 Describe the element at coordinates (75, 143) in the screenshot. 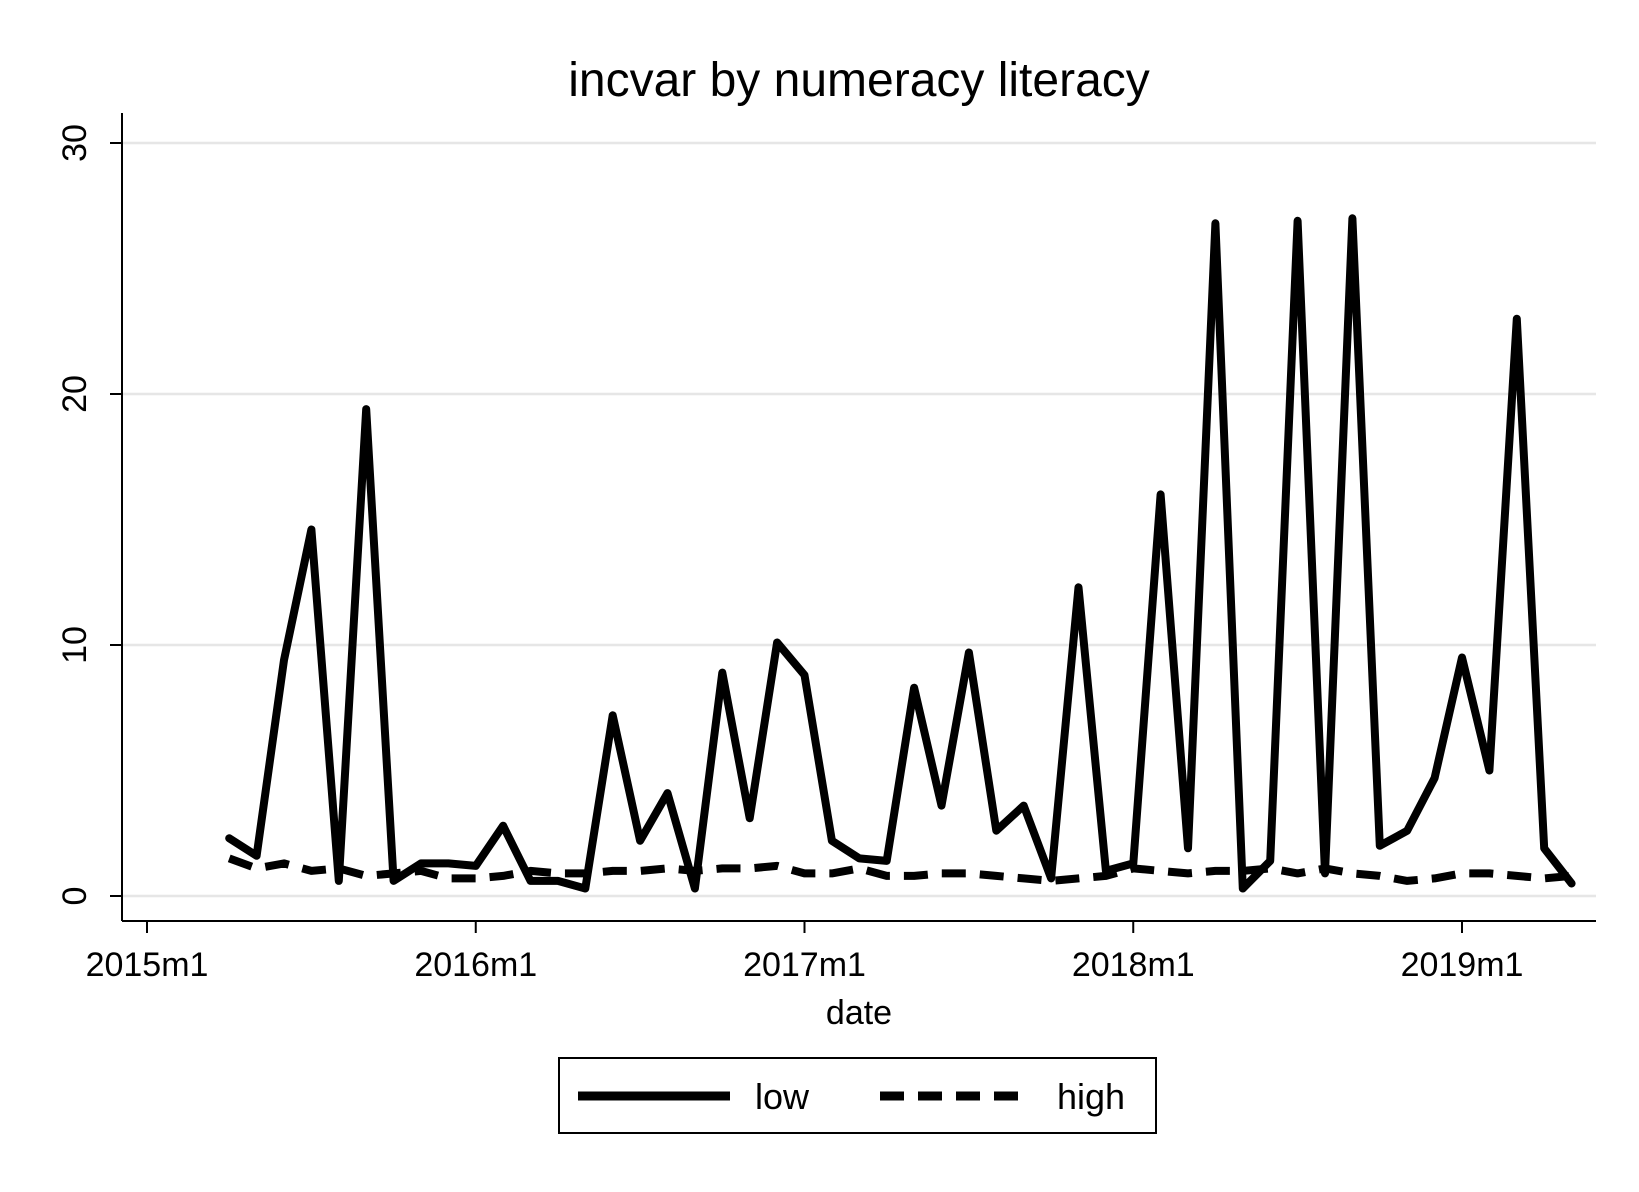

I see `y-tick-label: 30` at that location.